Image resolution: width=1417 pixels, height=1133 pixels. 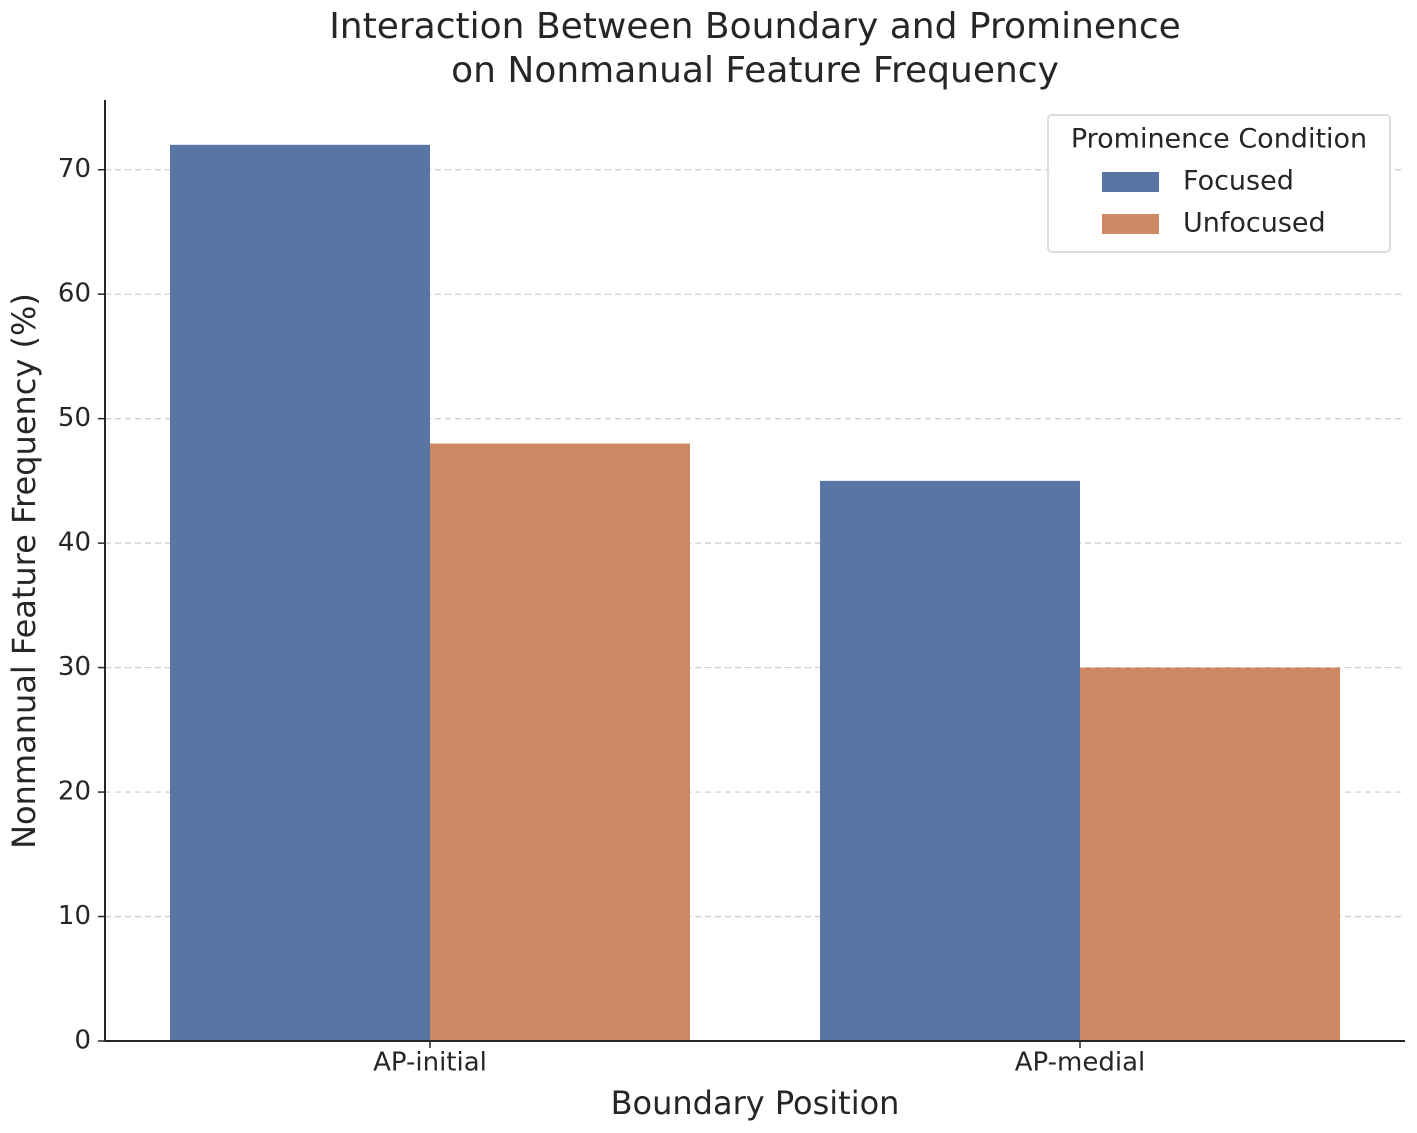 I want to click on x-tick-label: AP-medial, so click(x=1080, y=1063).